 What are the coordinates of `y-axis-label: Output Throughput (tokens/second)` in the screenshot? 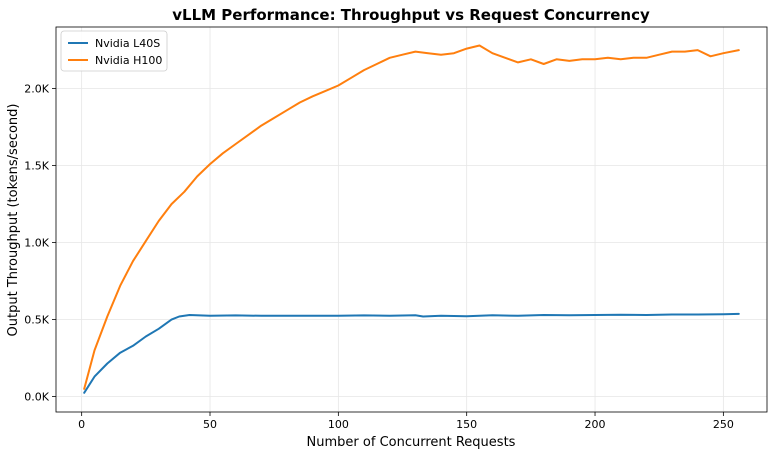 It's located at (13, 220).